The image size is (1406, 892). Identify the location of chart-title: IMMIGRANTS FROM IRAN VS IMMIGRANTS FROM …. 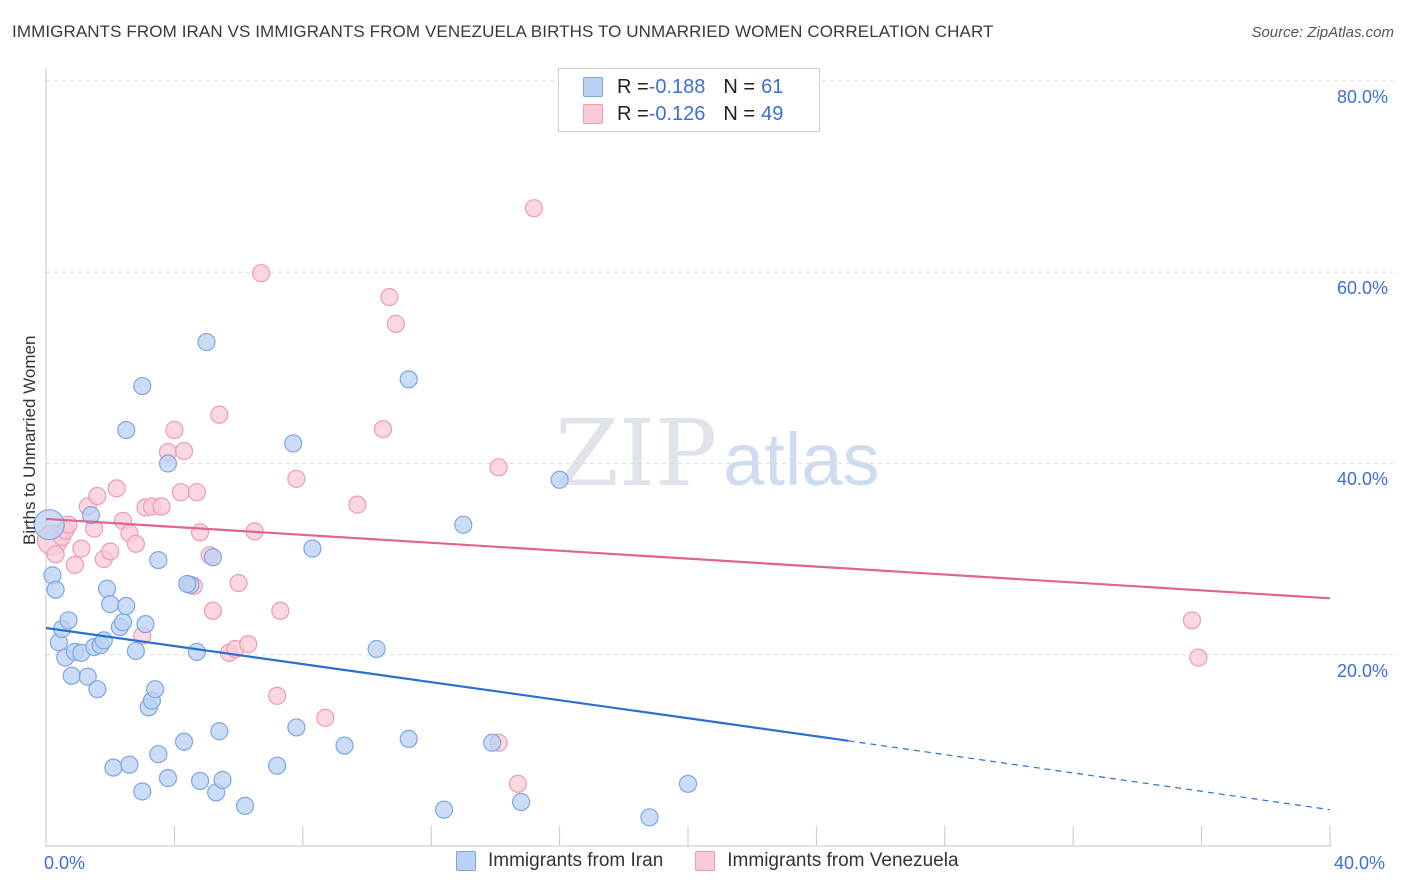
(503, 31).